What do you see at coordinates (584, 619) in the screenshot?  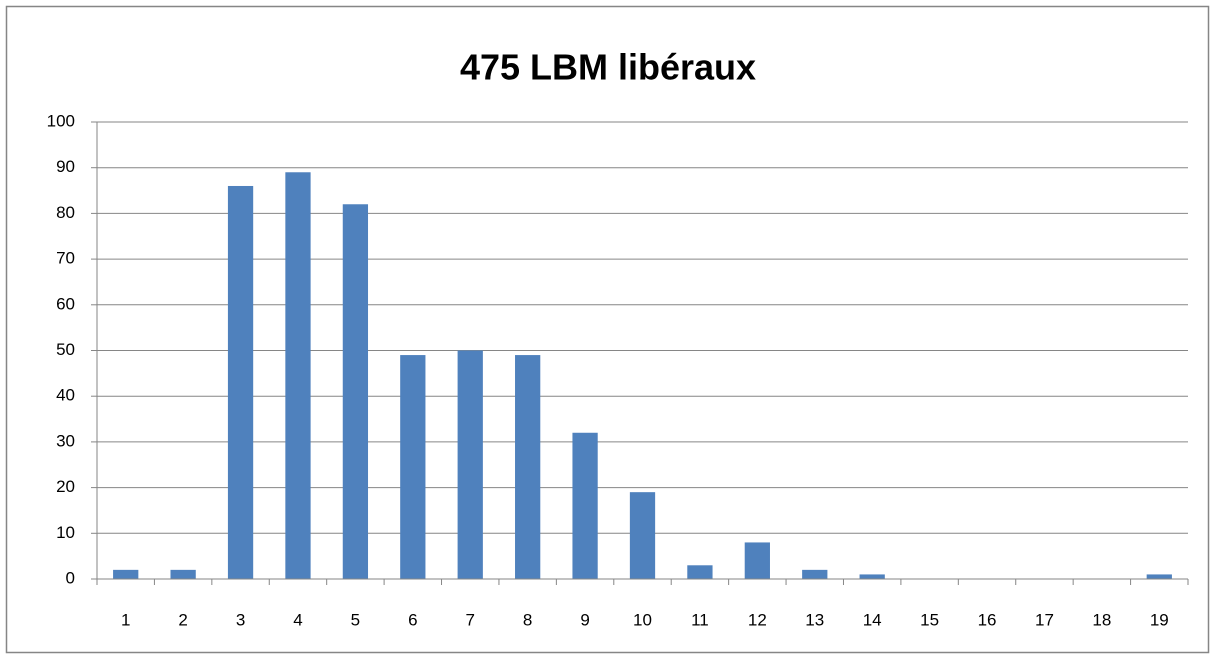 I see `x-tick-label: 9` at bounding box center [584, 619].